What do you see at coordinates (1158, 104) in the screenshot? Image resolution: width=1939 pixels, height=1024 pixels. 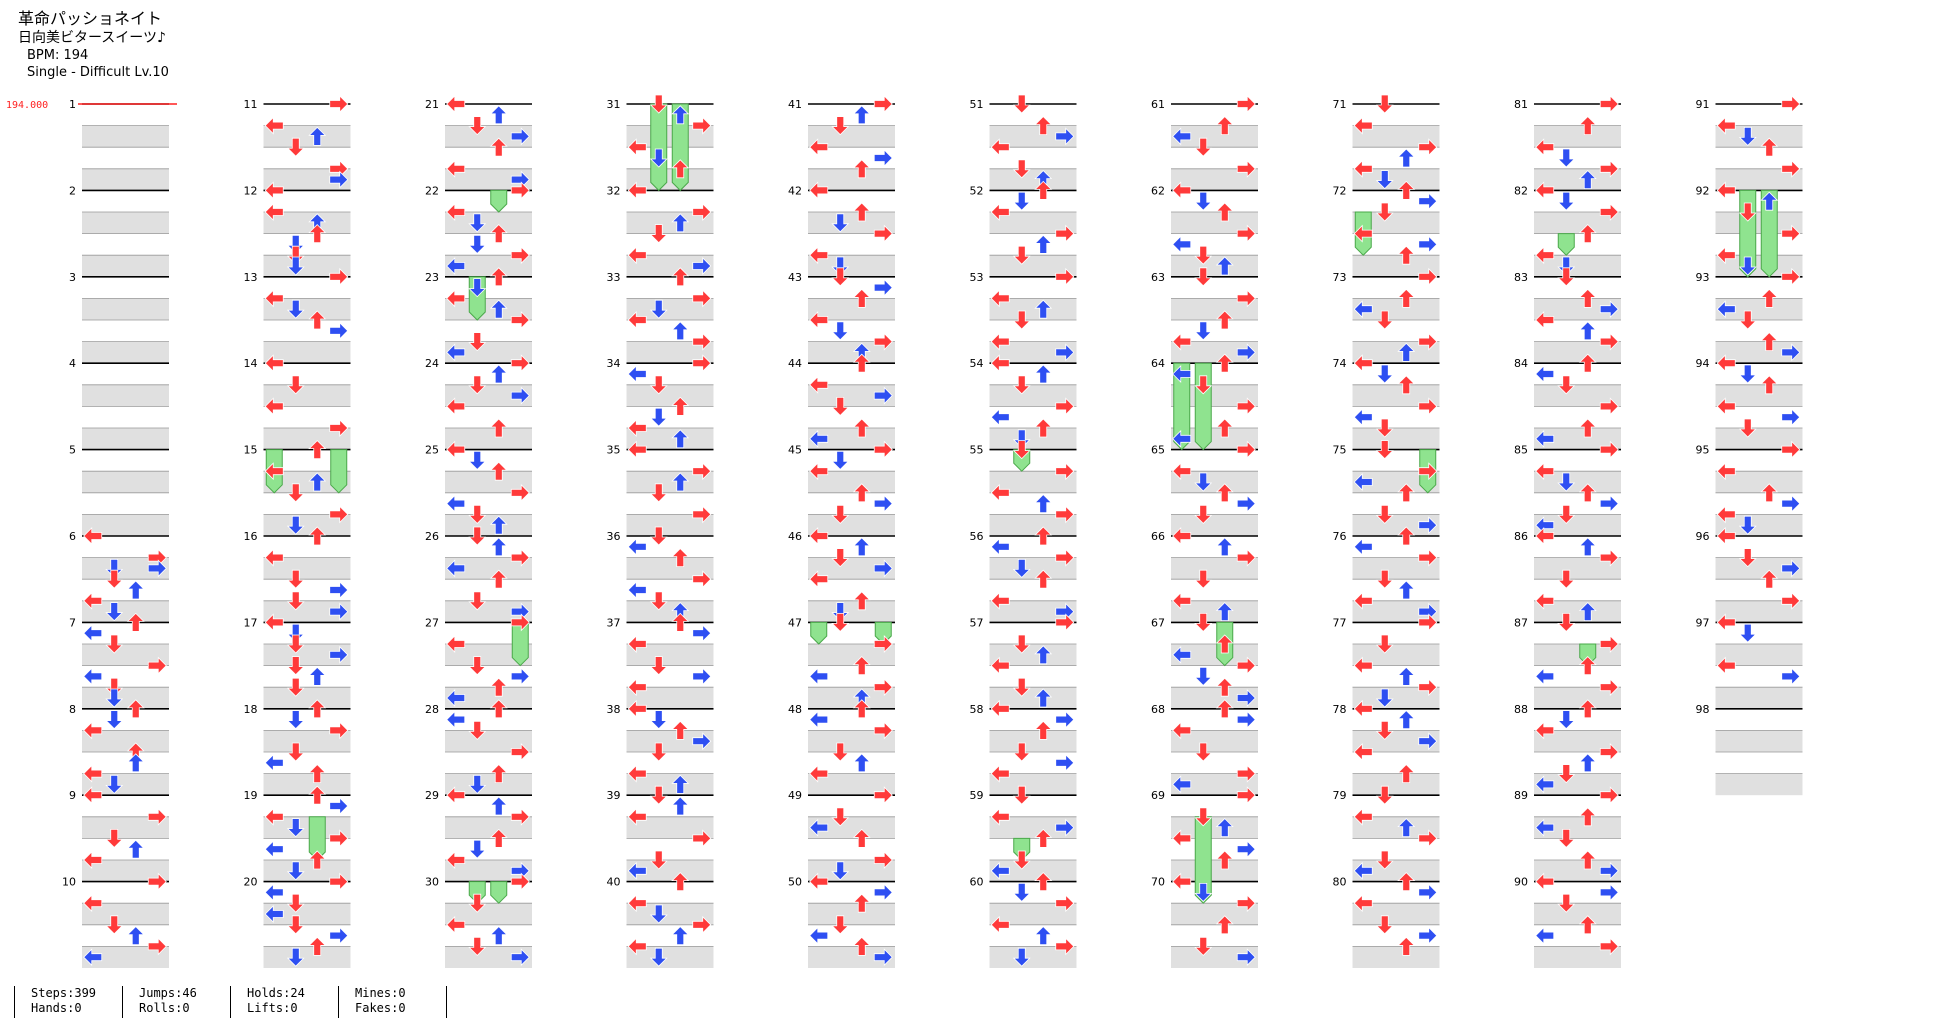 I see `measure-number: 61` at bounding box center [1158, 104].